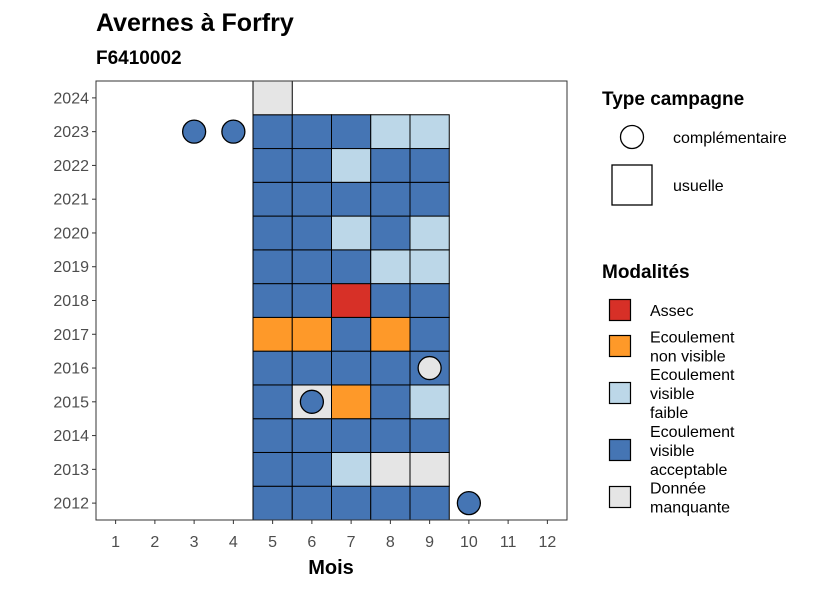 The width and height of the screenshot is (826, 590). I want to click on y-tick-label: 2013, so click(71, 470).